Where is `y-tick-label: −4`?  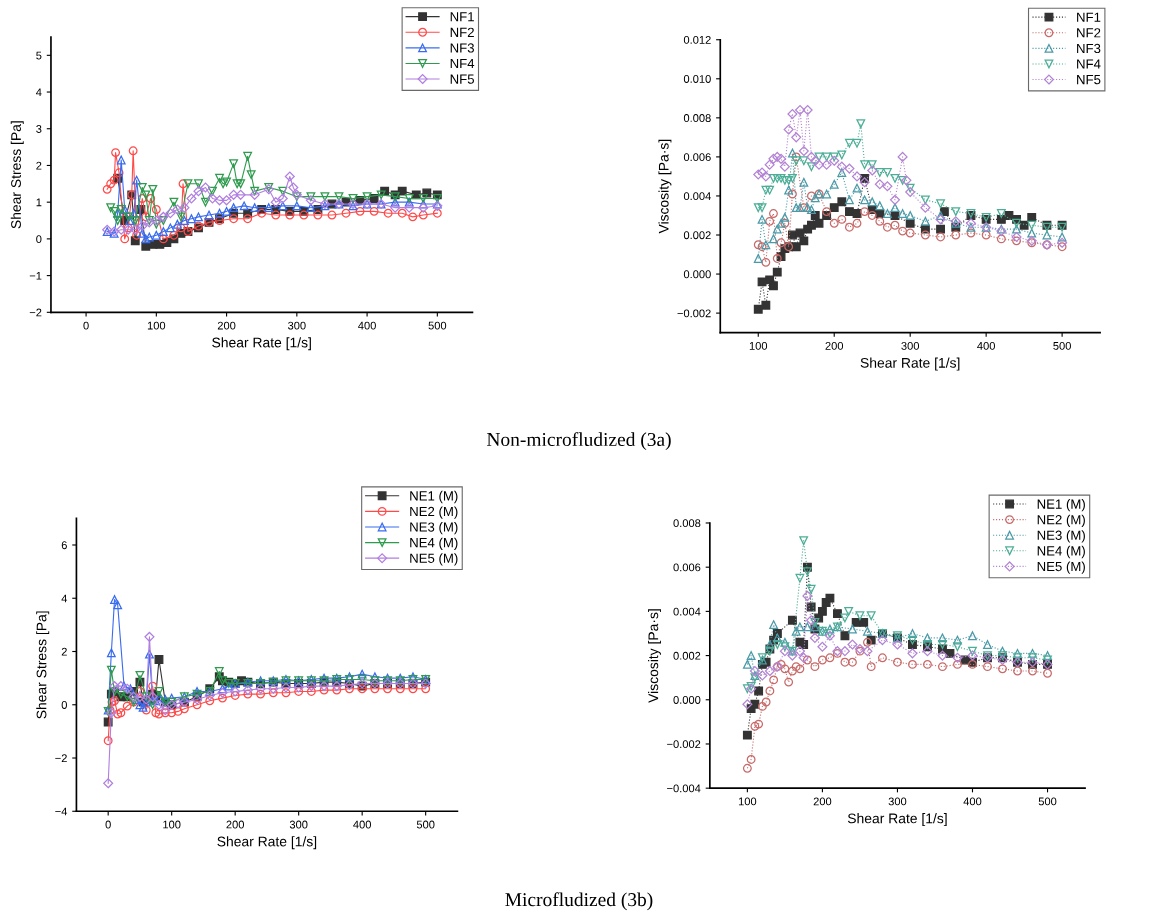
y-tick-label: −4 is located at coordinates (61, 811).